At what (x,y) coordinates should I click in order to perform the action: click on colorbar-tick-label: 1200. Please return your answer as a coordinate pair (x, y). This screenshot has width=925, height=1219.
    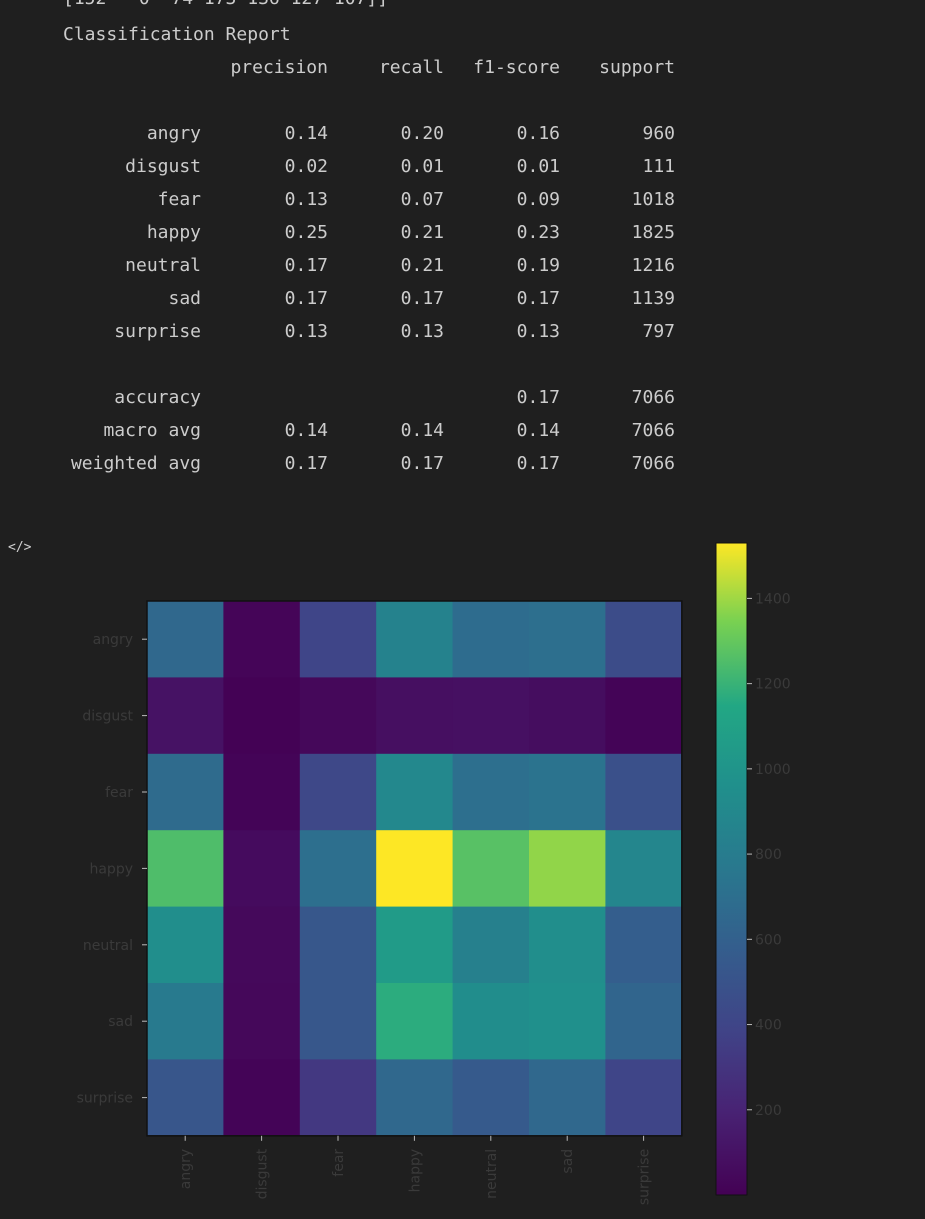
    Looking at the image, I should click on (773, 685).